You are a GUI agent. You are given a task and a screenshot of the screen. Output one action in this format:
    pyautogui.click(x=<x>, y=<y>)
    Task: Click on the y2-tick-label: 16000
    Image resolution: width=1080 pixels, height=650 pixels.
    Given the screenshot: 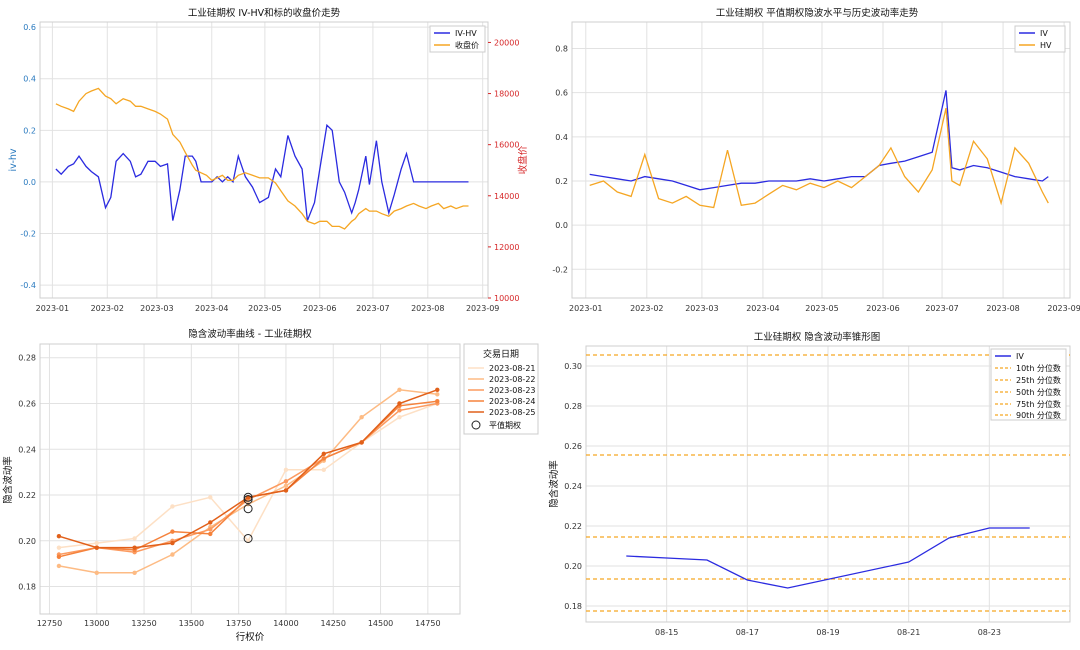 What is the action you would take?
    pyautogui.click(x=506, y=145)
    